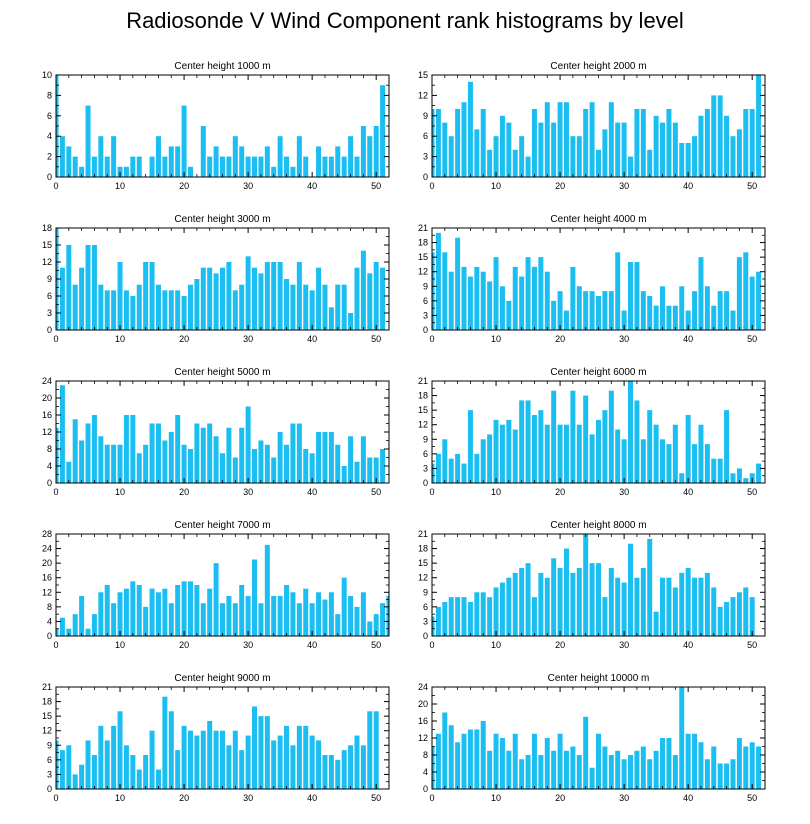  What do you see at coordinates (423, 549) in the screenshot?
I see `y-tick-label: 18` at bounding box center [423, 549].